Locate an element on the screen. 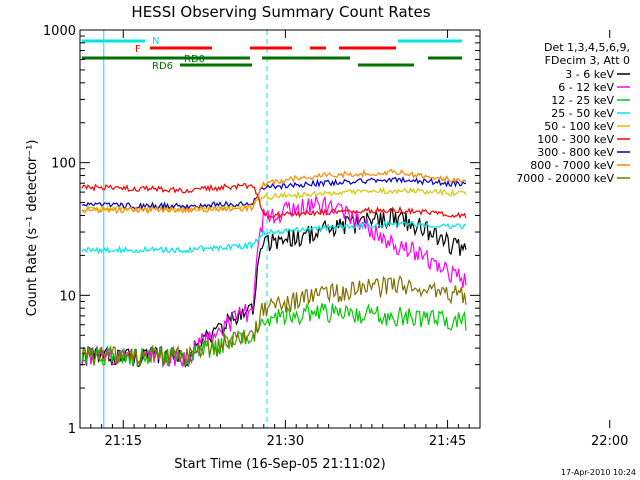 The image size is (640, 480). legend-label-0: 3 - 6 keV is located at coordinates (589, 74).